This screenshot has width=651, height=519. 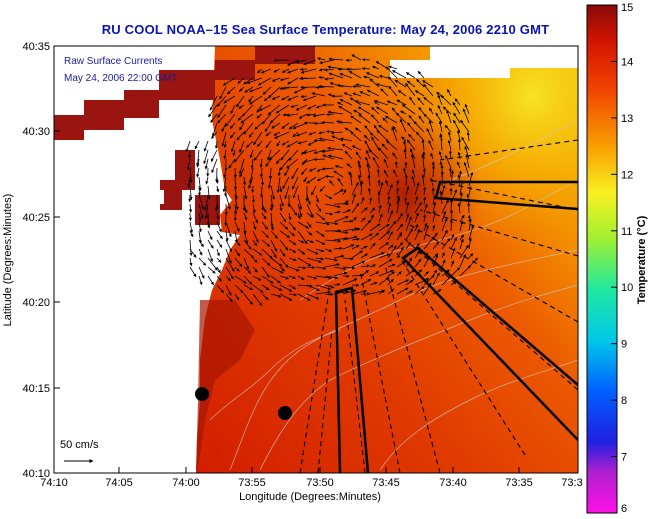 What do you see at coordinates (624, 458) in the screenshot?
I see `colorbar-tick-label: 7` at bounding box center [624, 458].